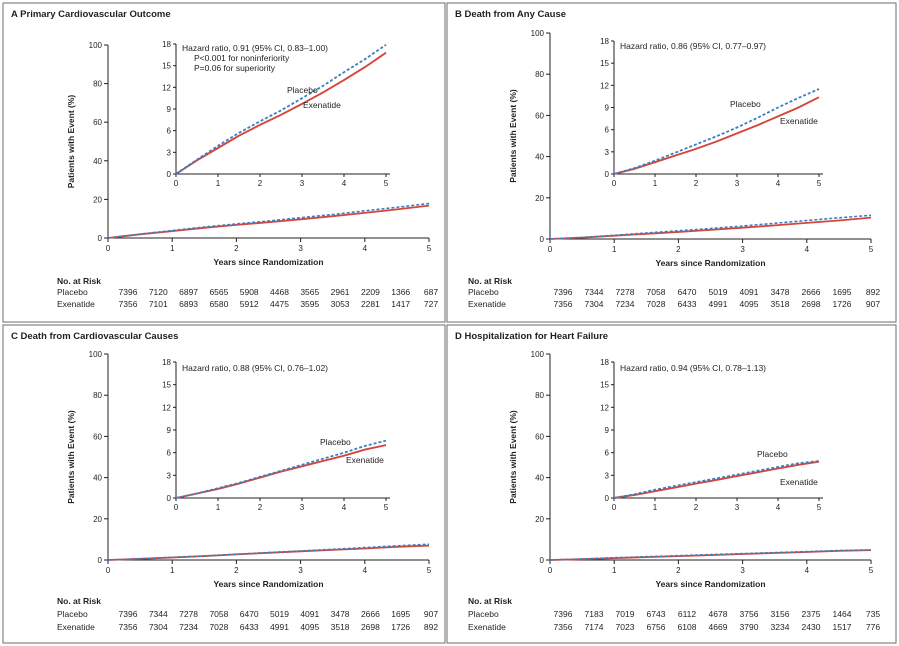 The height and width of the screenshot is (646, 899). I want to click on at-risk-placebo-value: 2375, so click(811, 614).